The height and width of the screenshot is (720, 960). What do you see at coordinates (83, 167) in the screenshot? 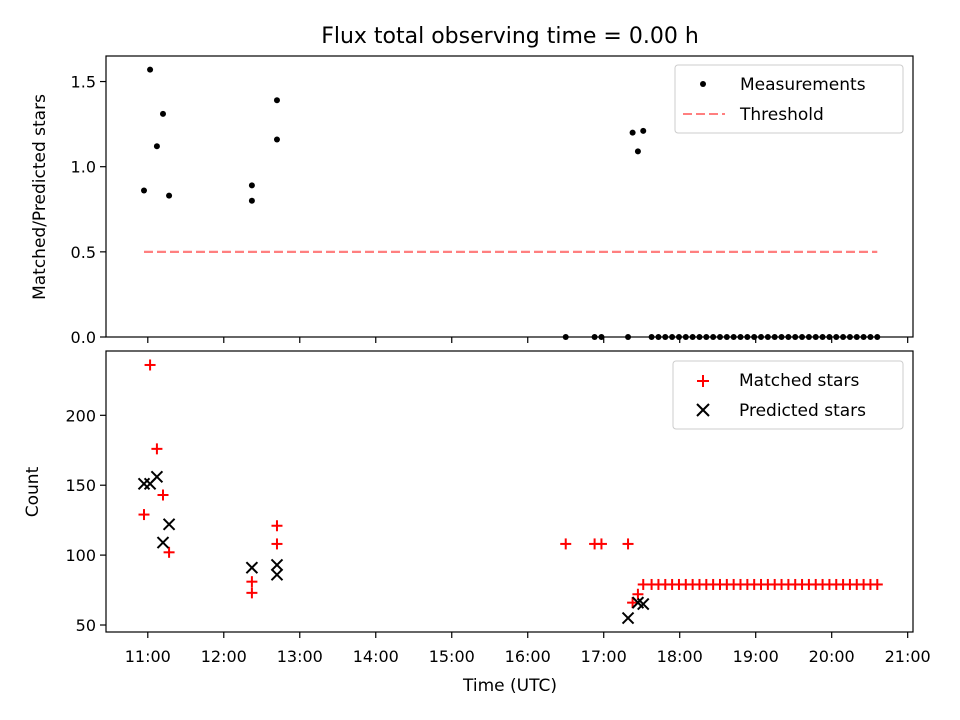
I see `top-ytick-label-2: 1.0` at bounding box center [83, 167].